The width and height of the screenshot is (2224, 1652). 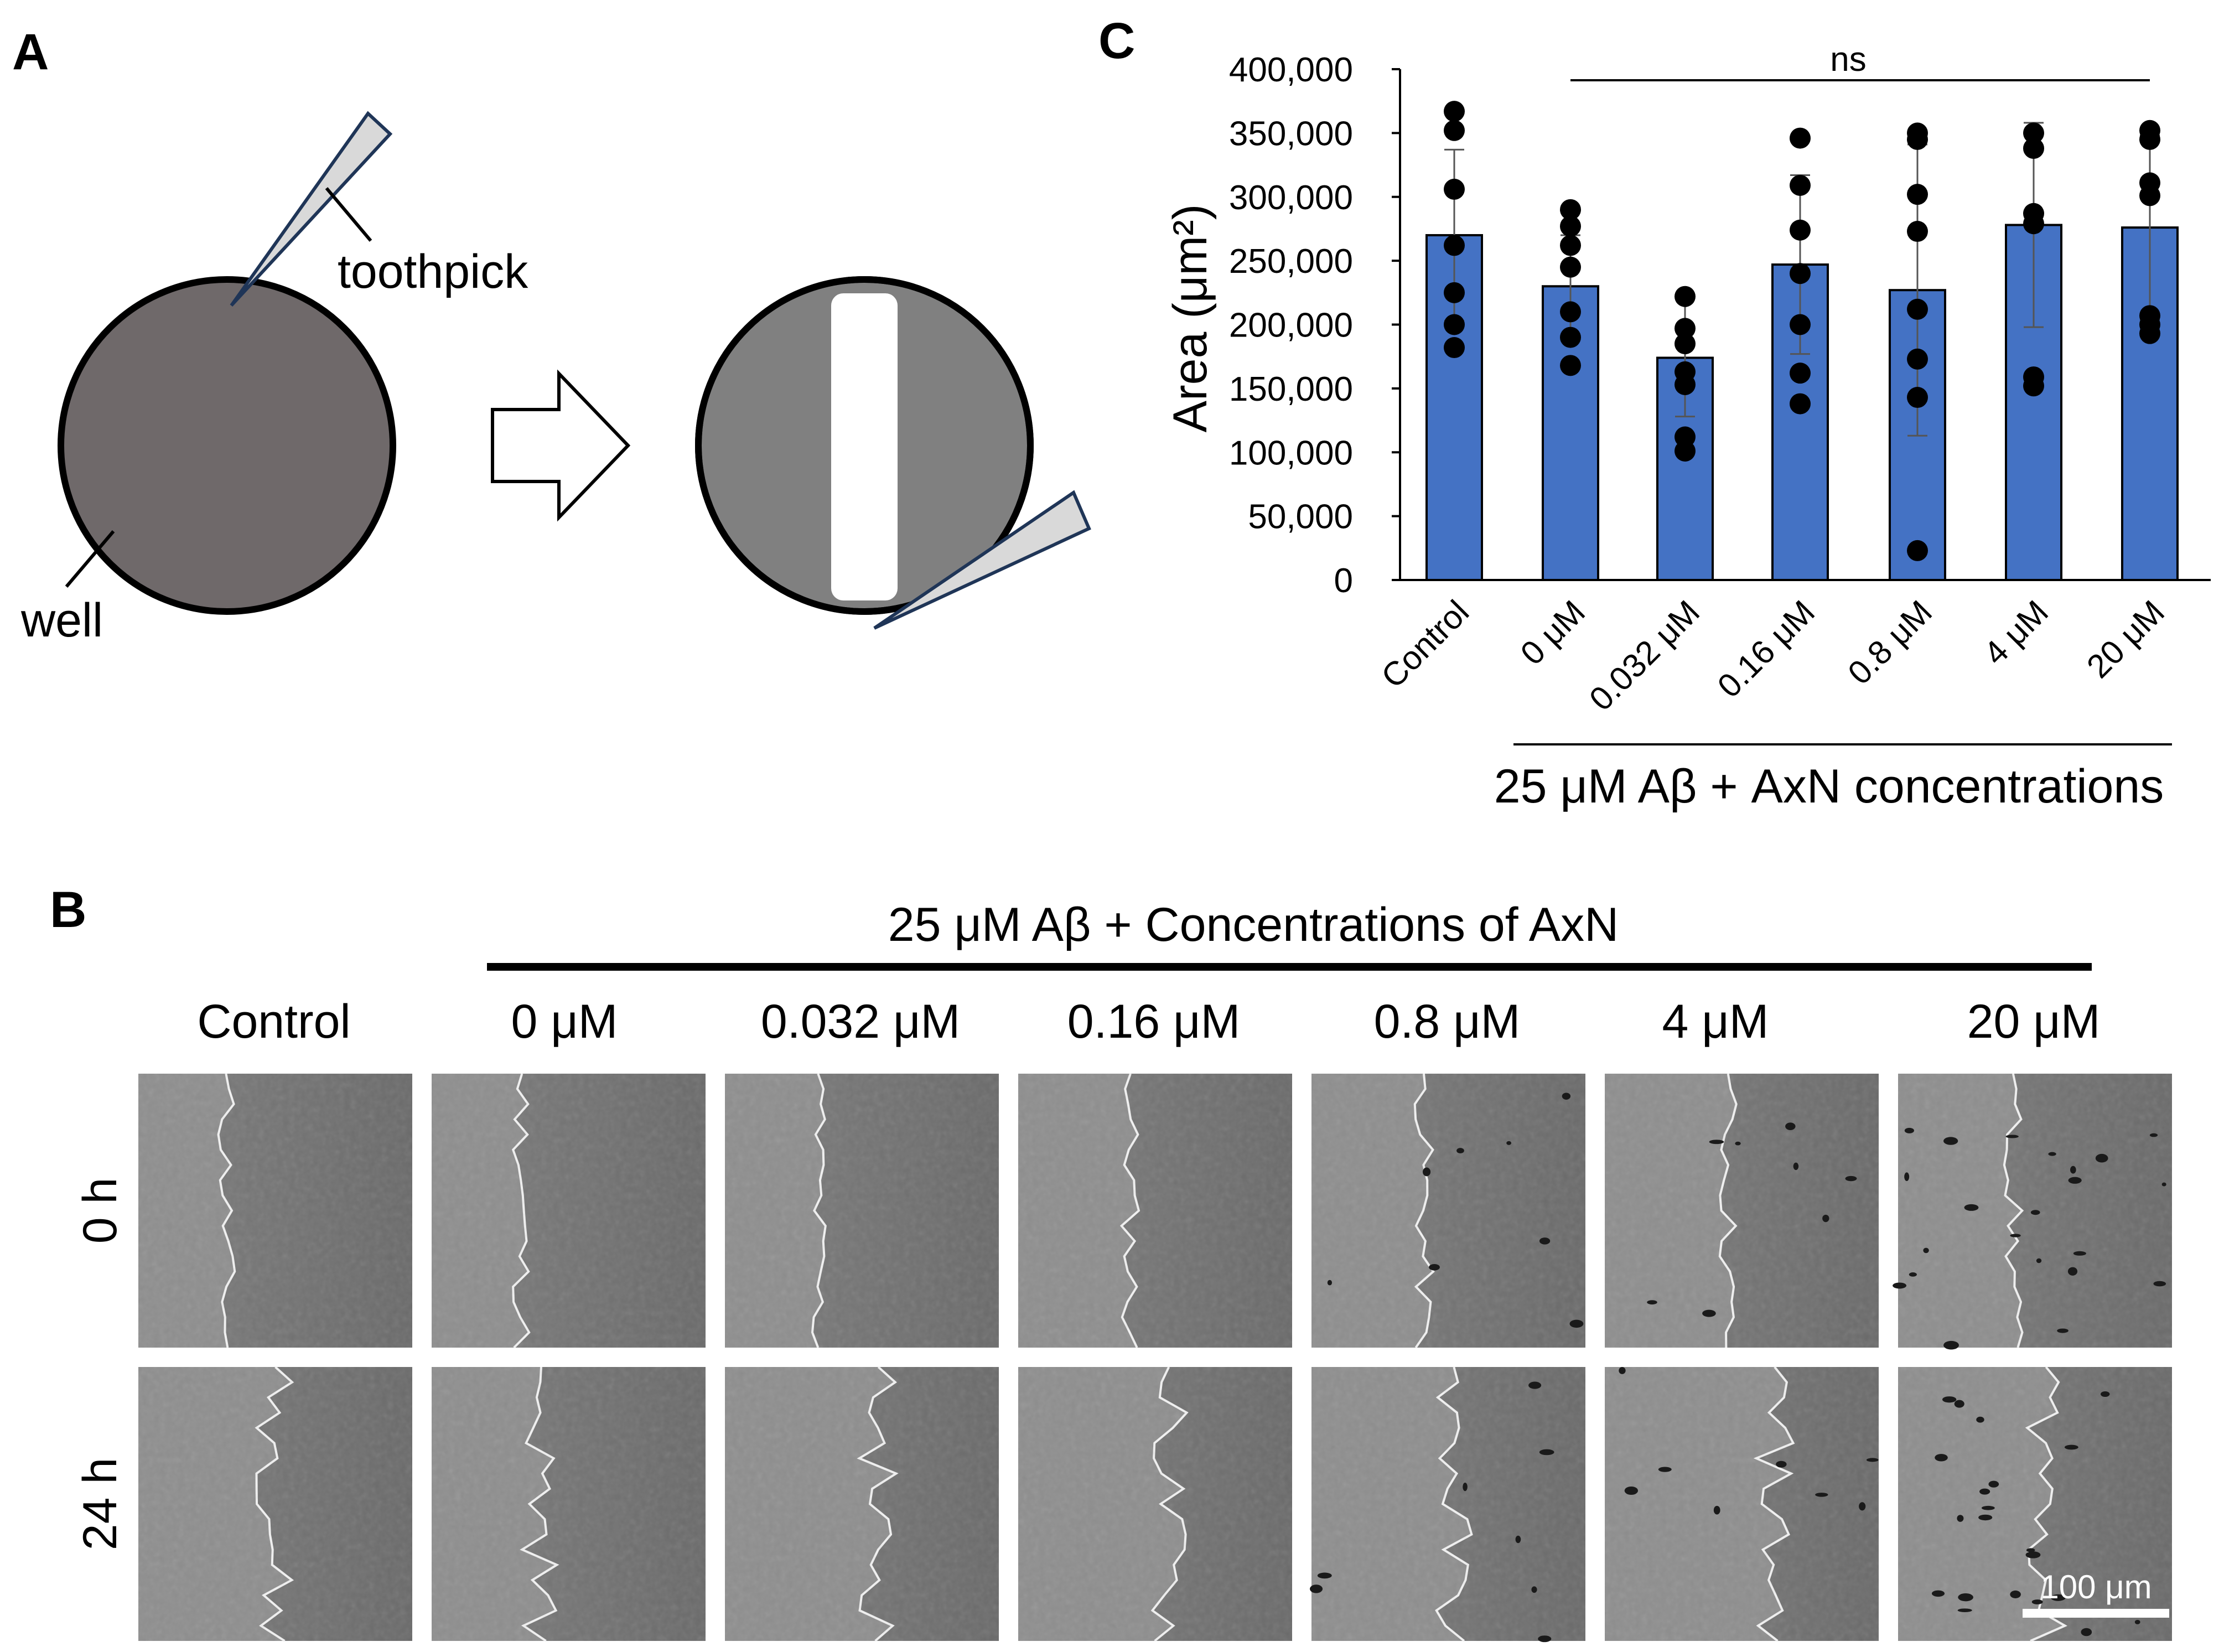 What do you see at coordinates (1425, 644) in the screenshot?
I see `x-category-label: Control` at bounding box center [1425, 644].